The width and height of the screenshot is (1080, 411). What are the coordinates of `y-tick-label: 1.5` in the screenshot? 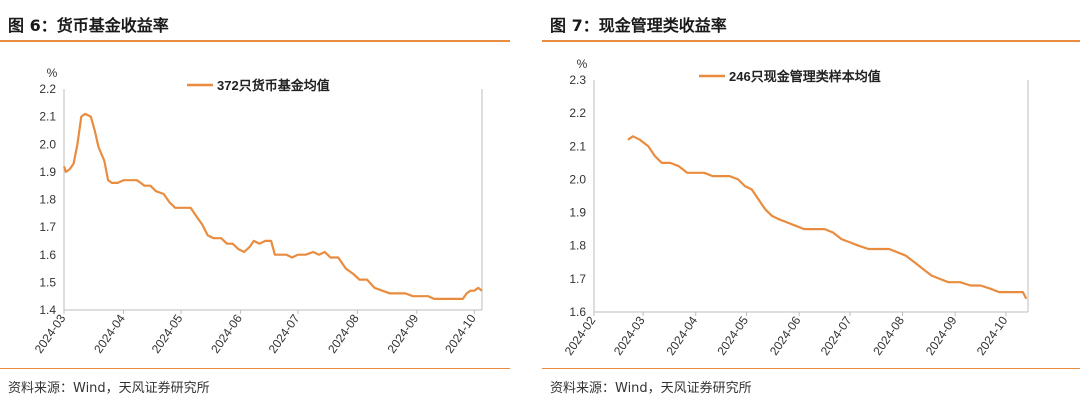 It's located at (47, 282).